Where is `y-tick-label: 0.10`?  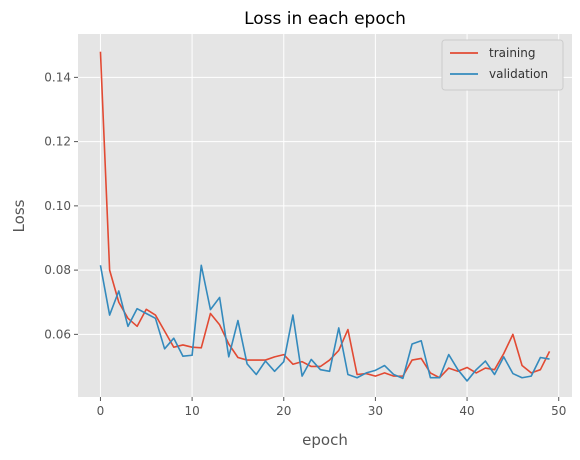 y-tick-label: 0.10 is located at coordinates (57, 206).